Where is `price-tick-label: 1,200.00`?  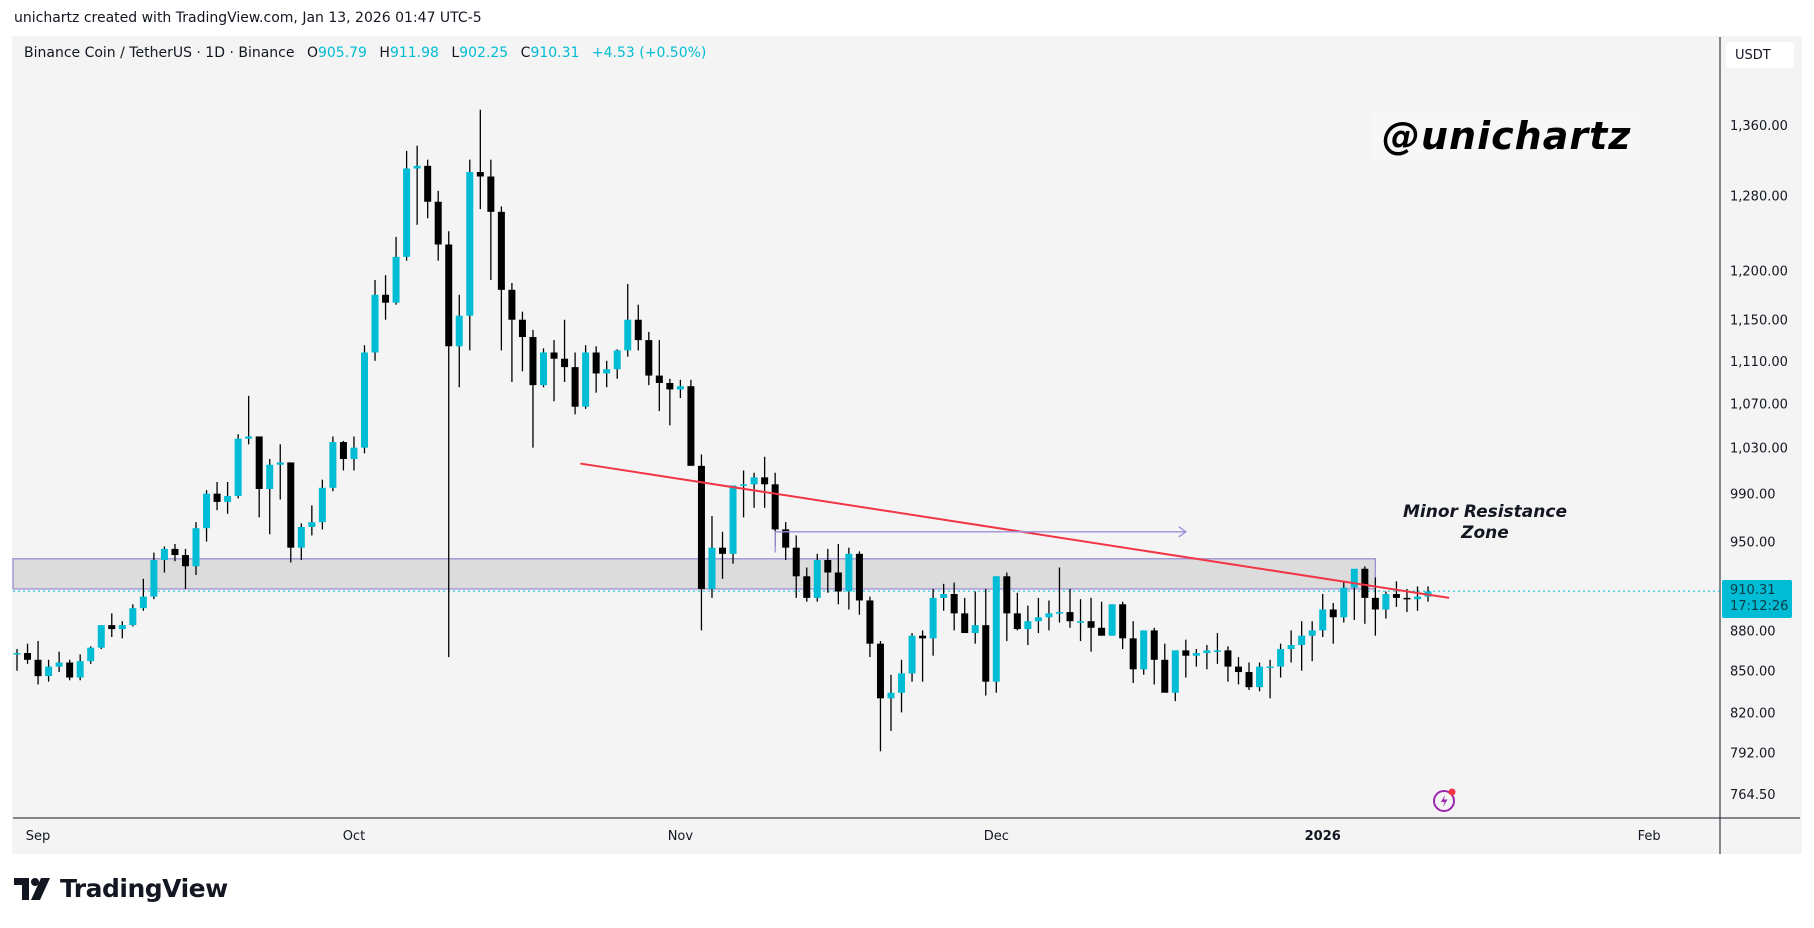
price-tick-label: 1,200.00 is located at coordinates (1759, 271).